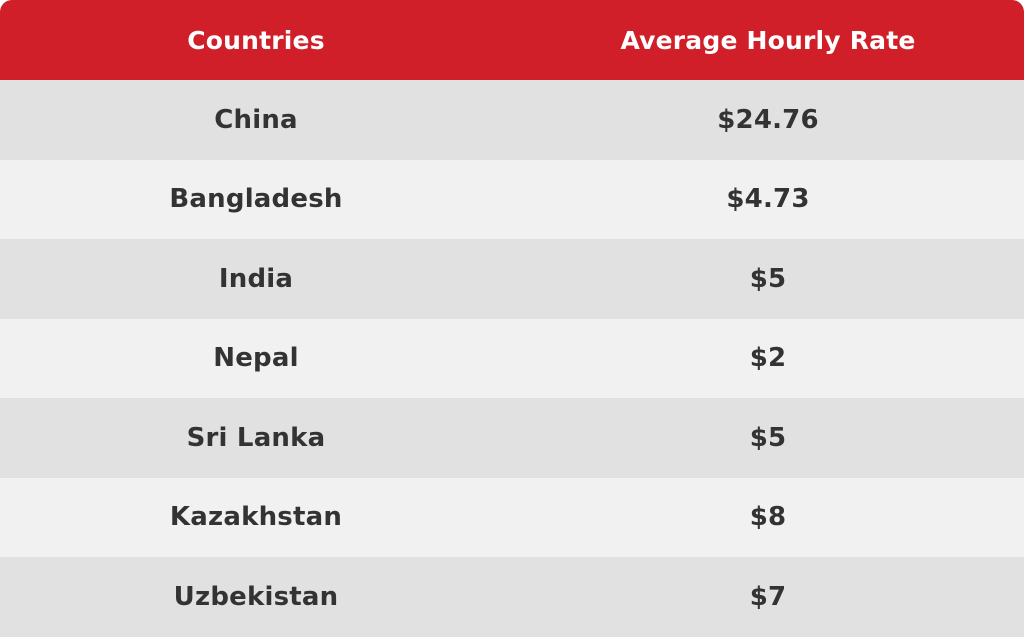  Describe the element at coordinates (512, 120) in the screenshot. I see `table-row: China $24.76` at that location.